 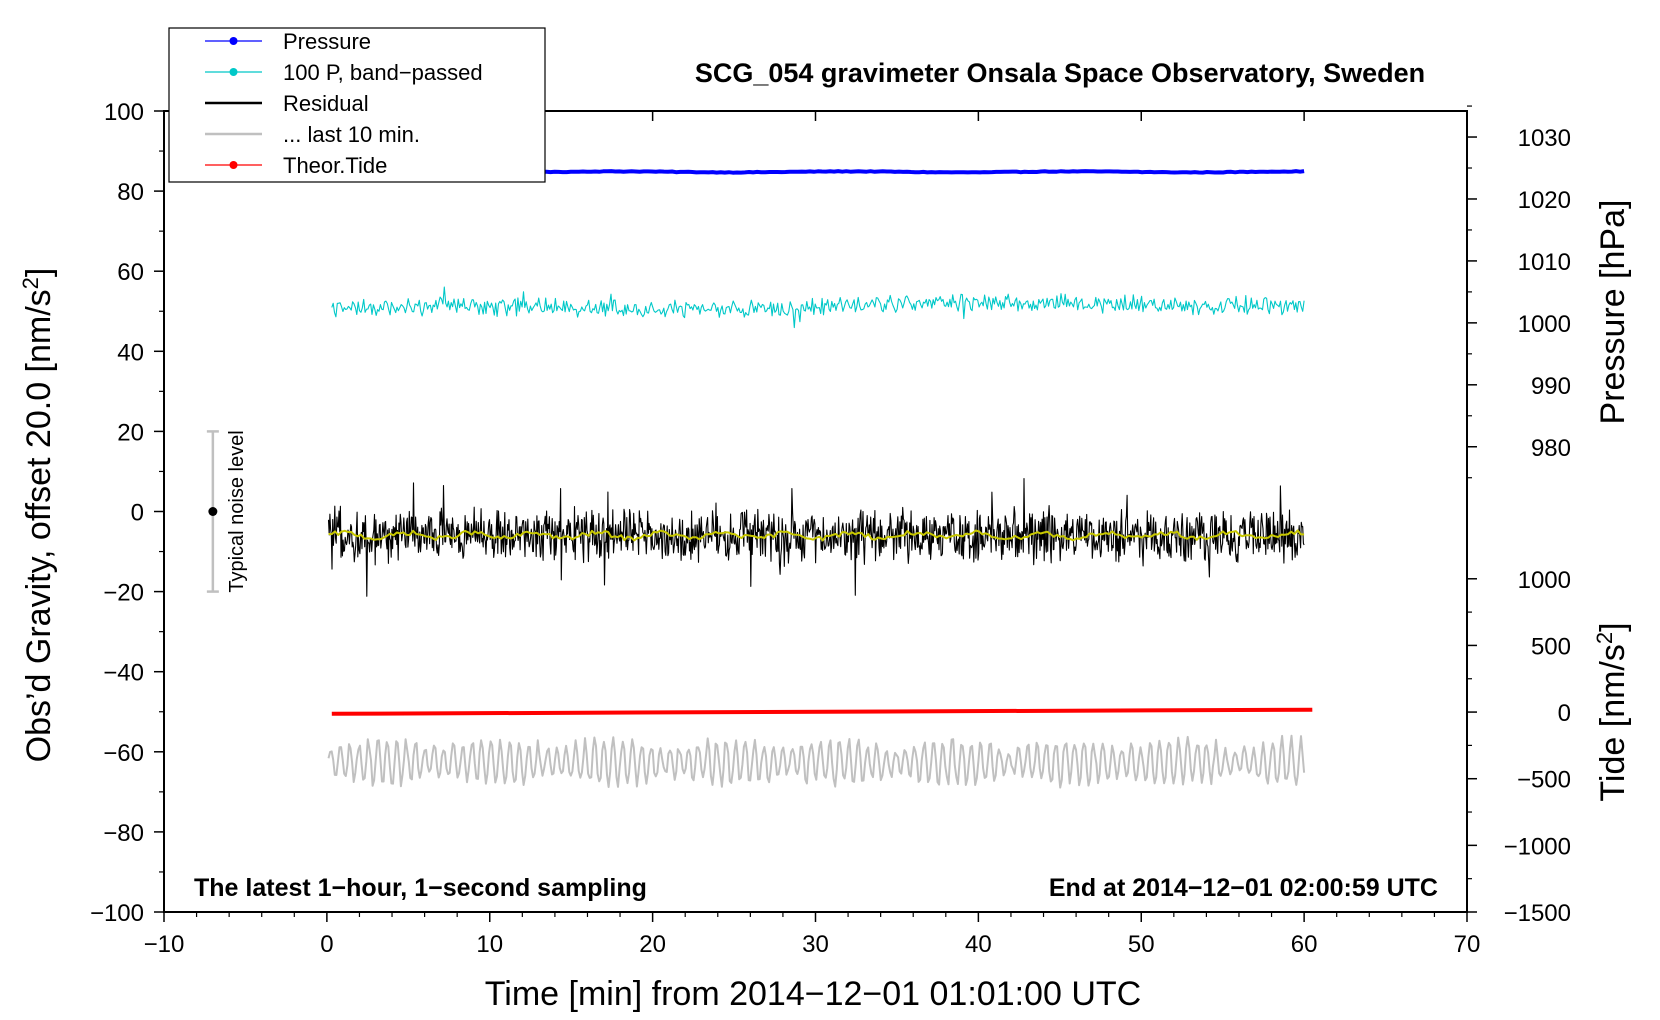 I want to click on x-axis-title: Time [min] from 2014−12−01 01:01:00 UTC, so click(x=813, y=994).